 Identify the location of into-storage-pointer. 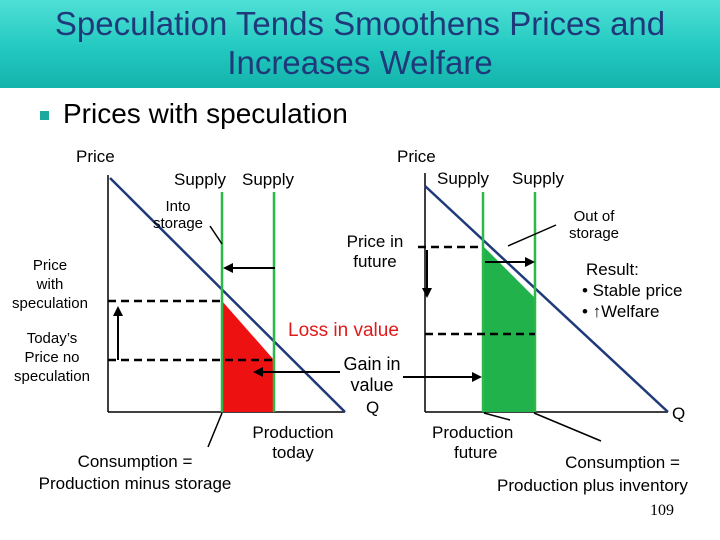
(216, 235).